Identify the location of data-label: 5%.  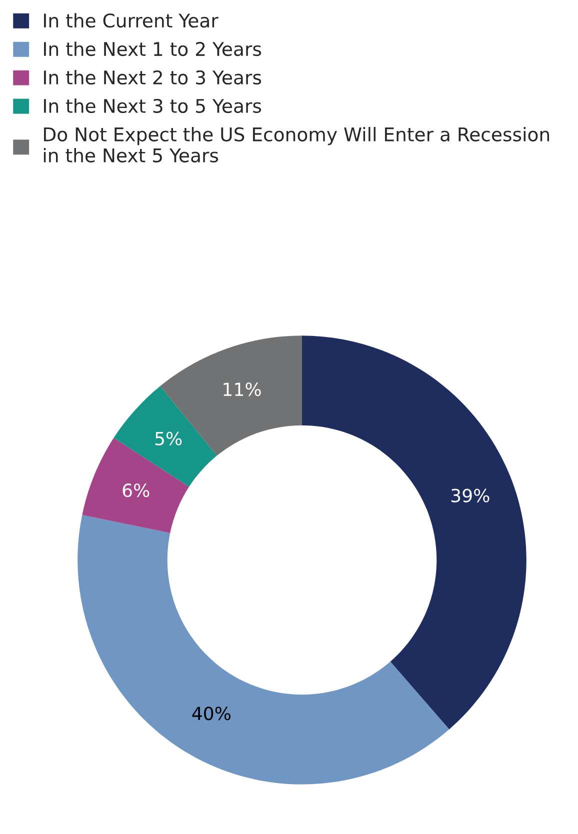
(168, 439).